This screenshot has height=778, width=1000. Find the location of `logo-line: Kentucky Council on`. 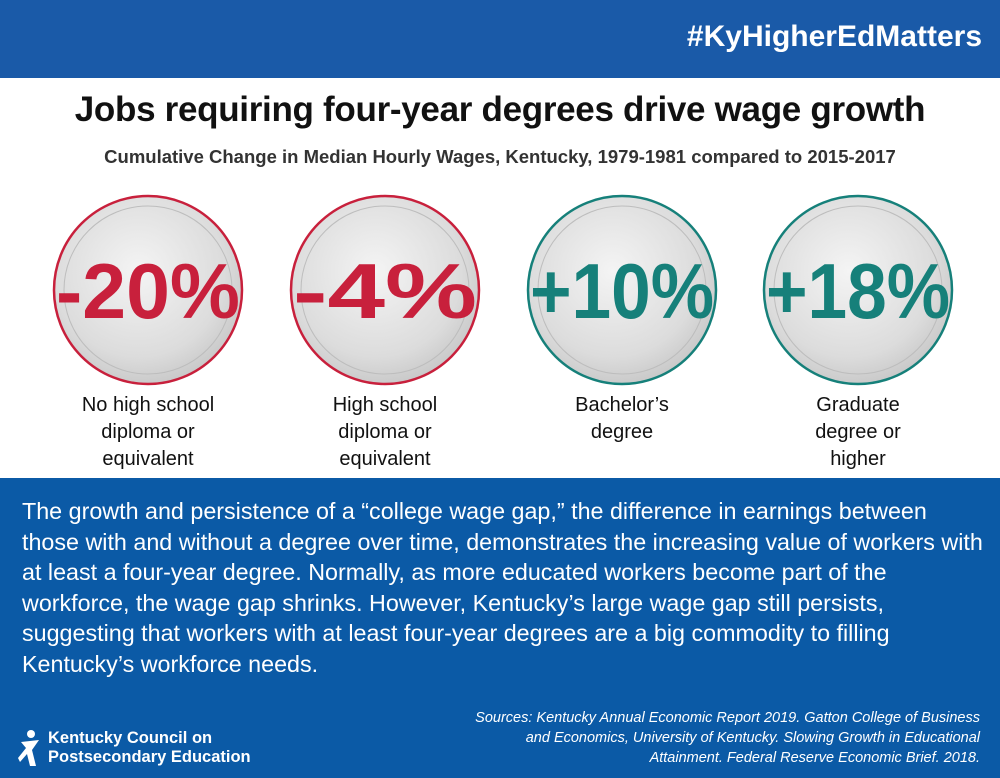

logo-line: Kentucky Council on is located at coordinates (130, 738).